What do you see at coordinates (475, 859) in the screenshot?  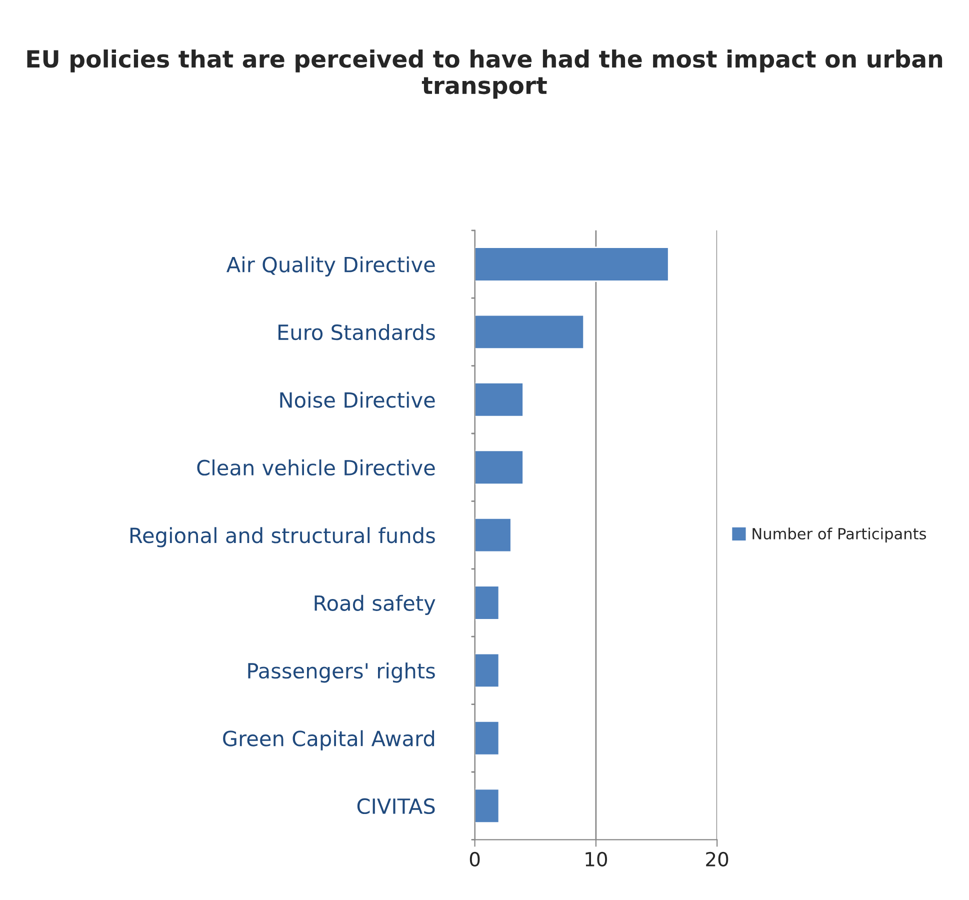 I see `x-tick-label: 0` at bounding box center [475, 859].